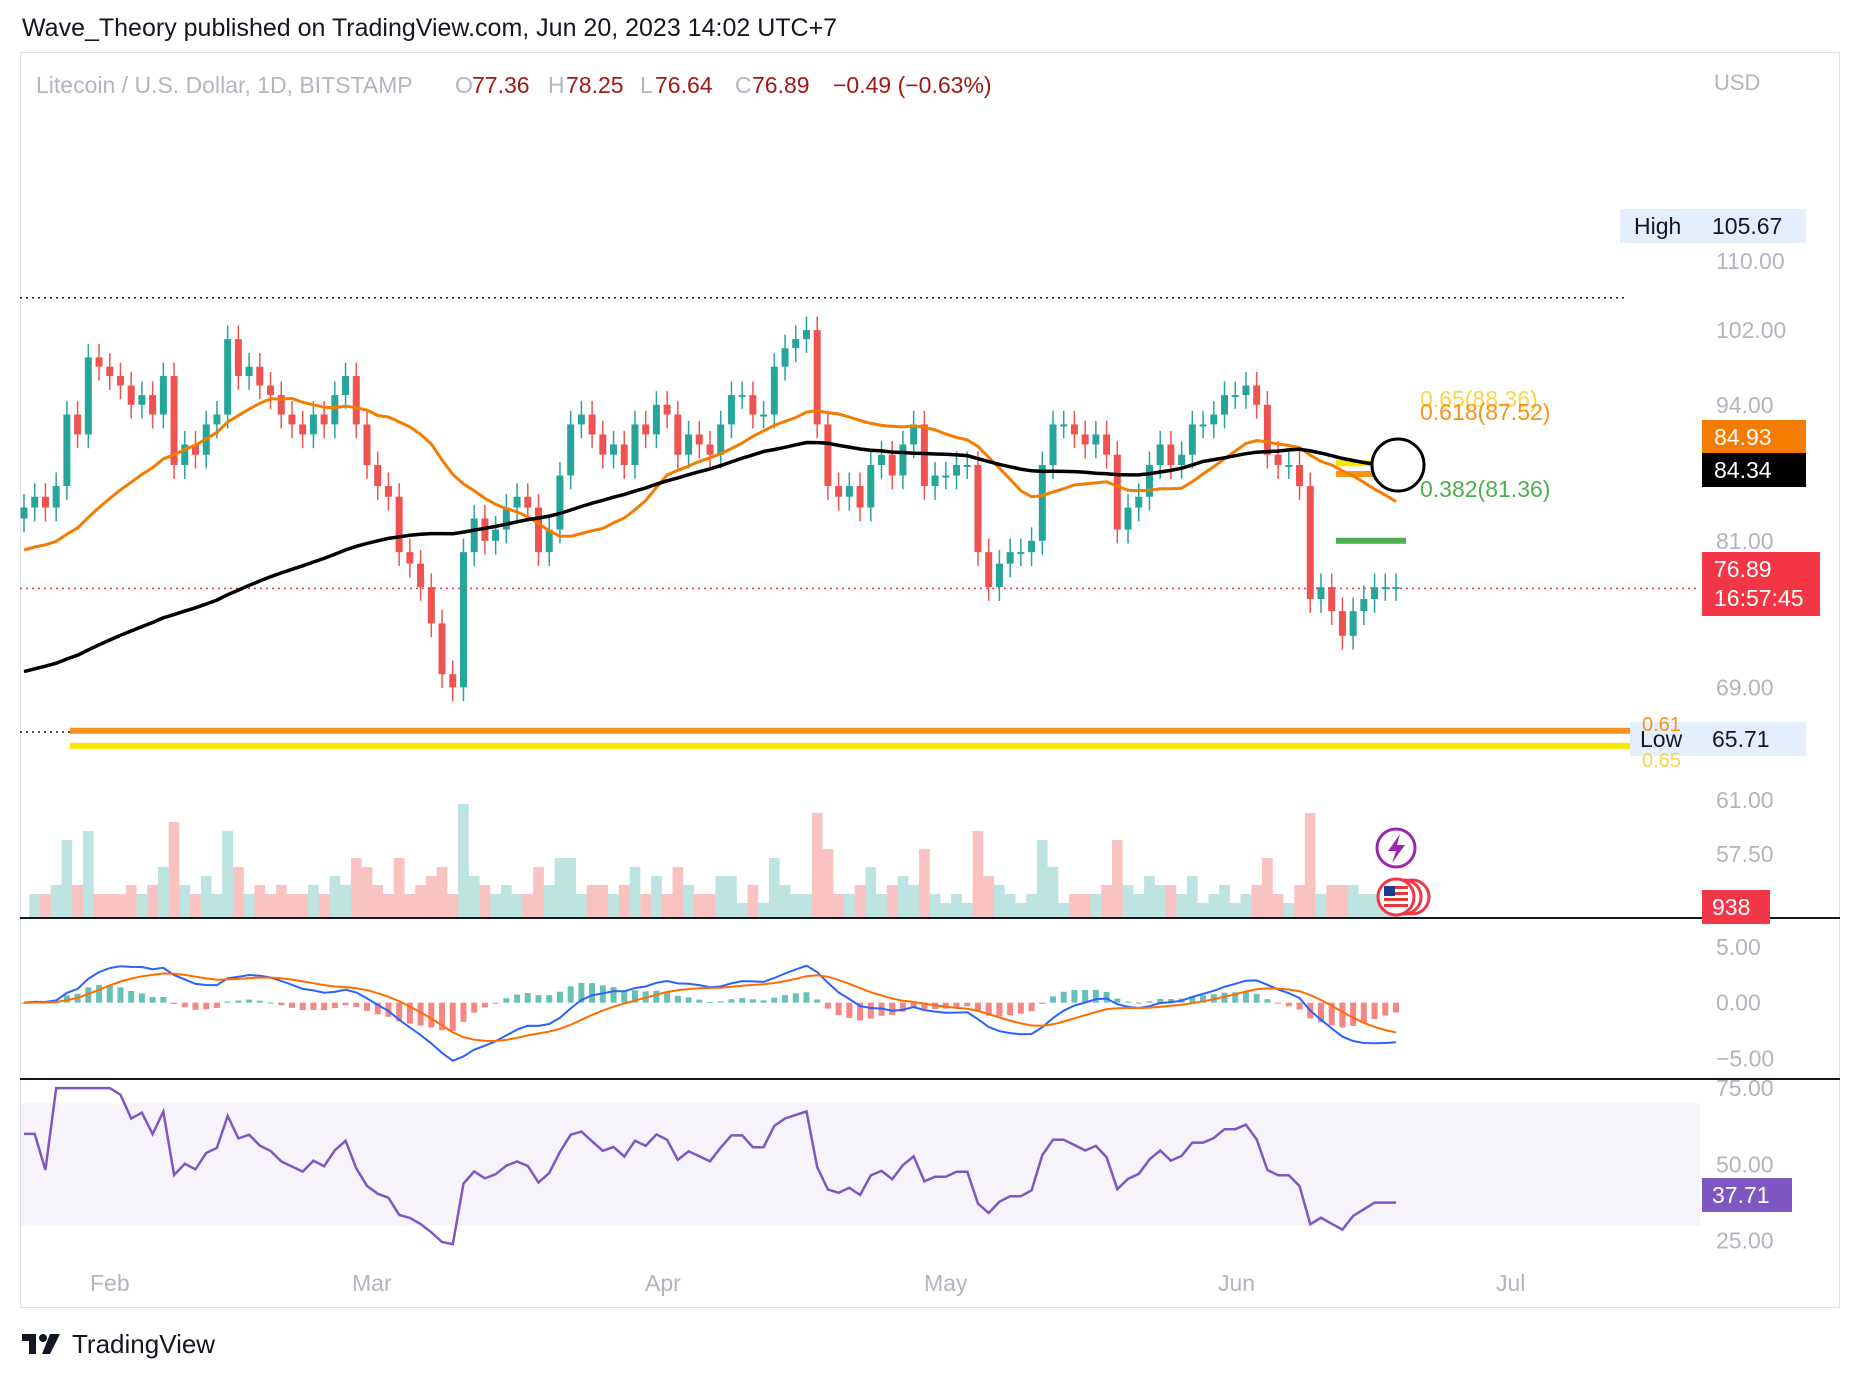 This screenshot has height=1374, width=1852. I want to click on ma-short-value: 84.93, so click(1743, 437).